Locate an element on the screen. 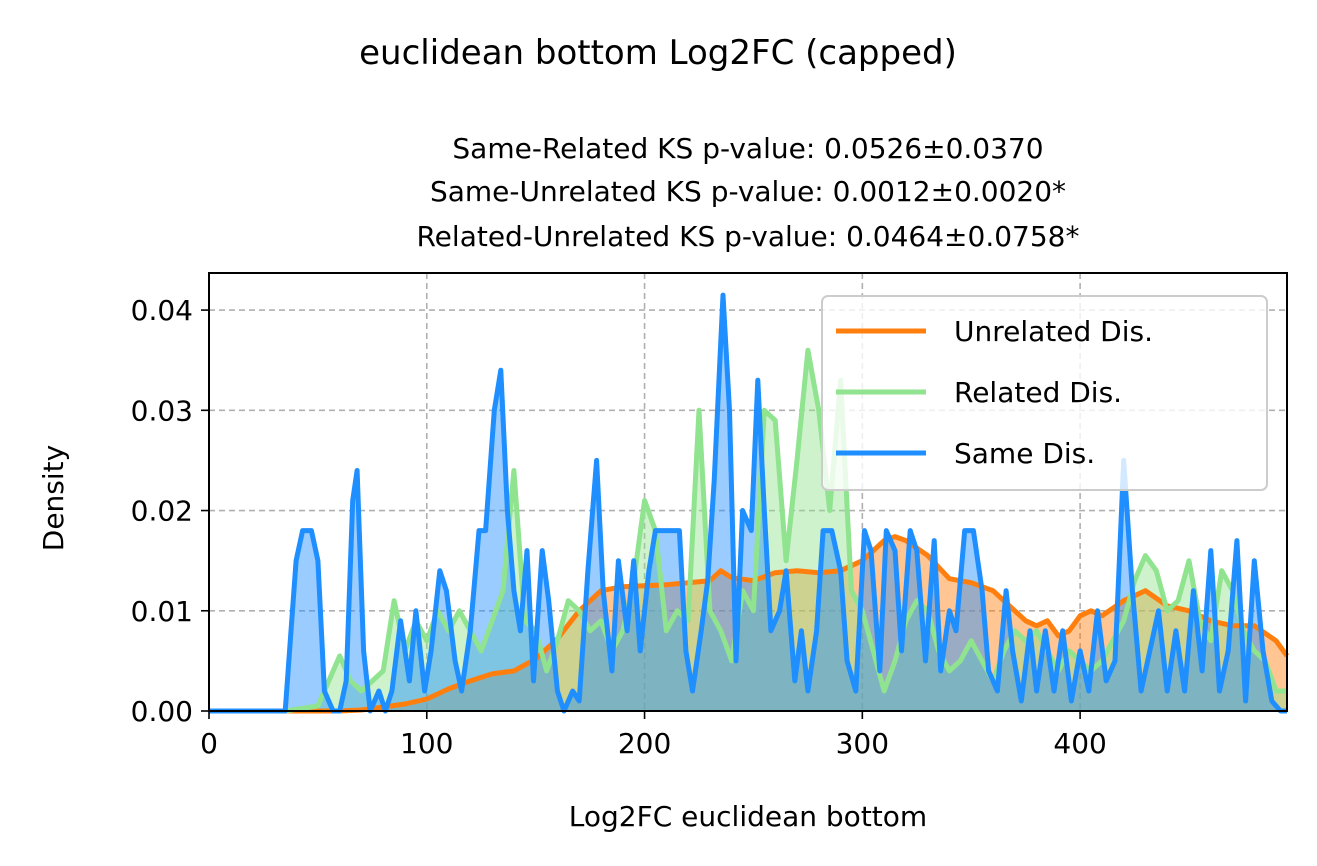  figure-suptitle: euclidean bottom Log2FC (capped) is located at coordinates (658, 53).